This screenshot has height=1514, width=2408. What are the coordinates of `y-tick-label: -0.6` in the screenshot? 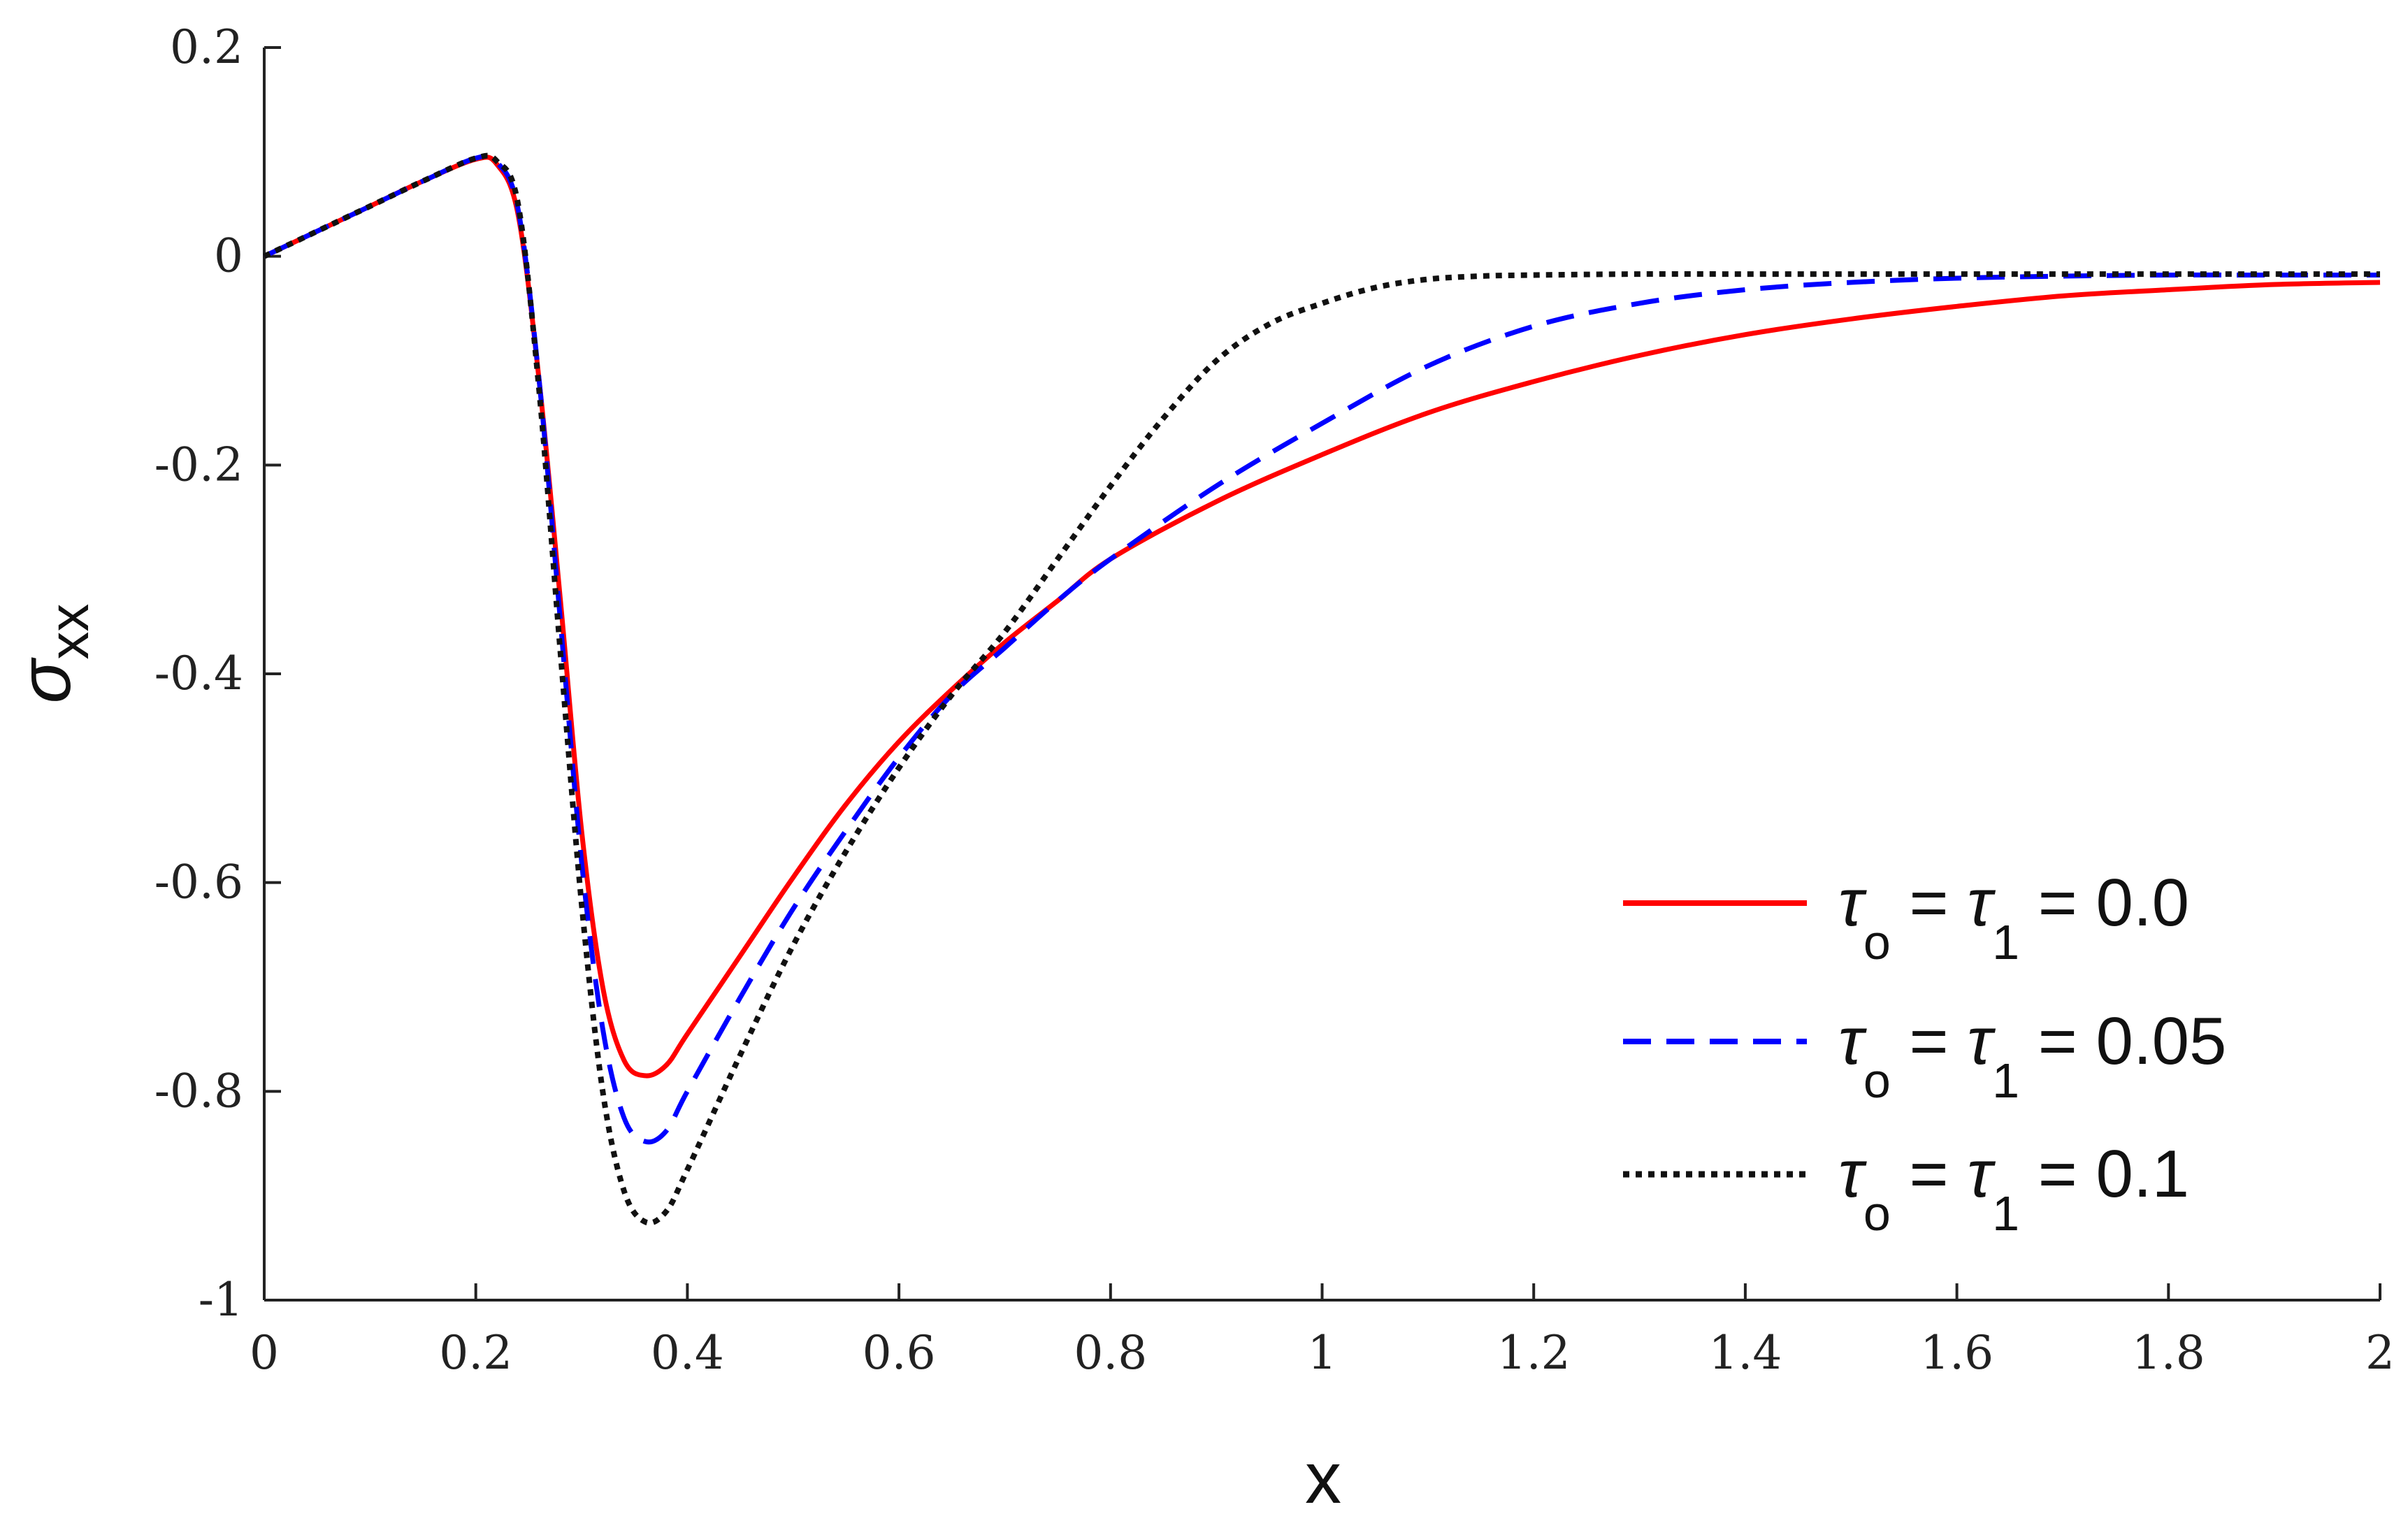 It's located at (199, 882).